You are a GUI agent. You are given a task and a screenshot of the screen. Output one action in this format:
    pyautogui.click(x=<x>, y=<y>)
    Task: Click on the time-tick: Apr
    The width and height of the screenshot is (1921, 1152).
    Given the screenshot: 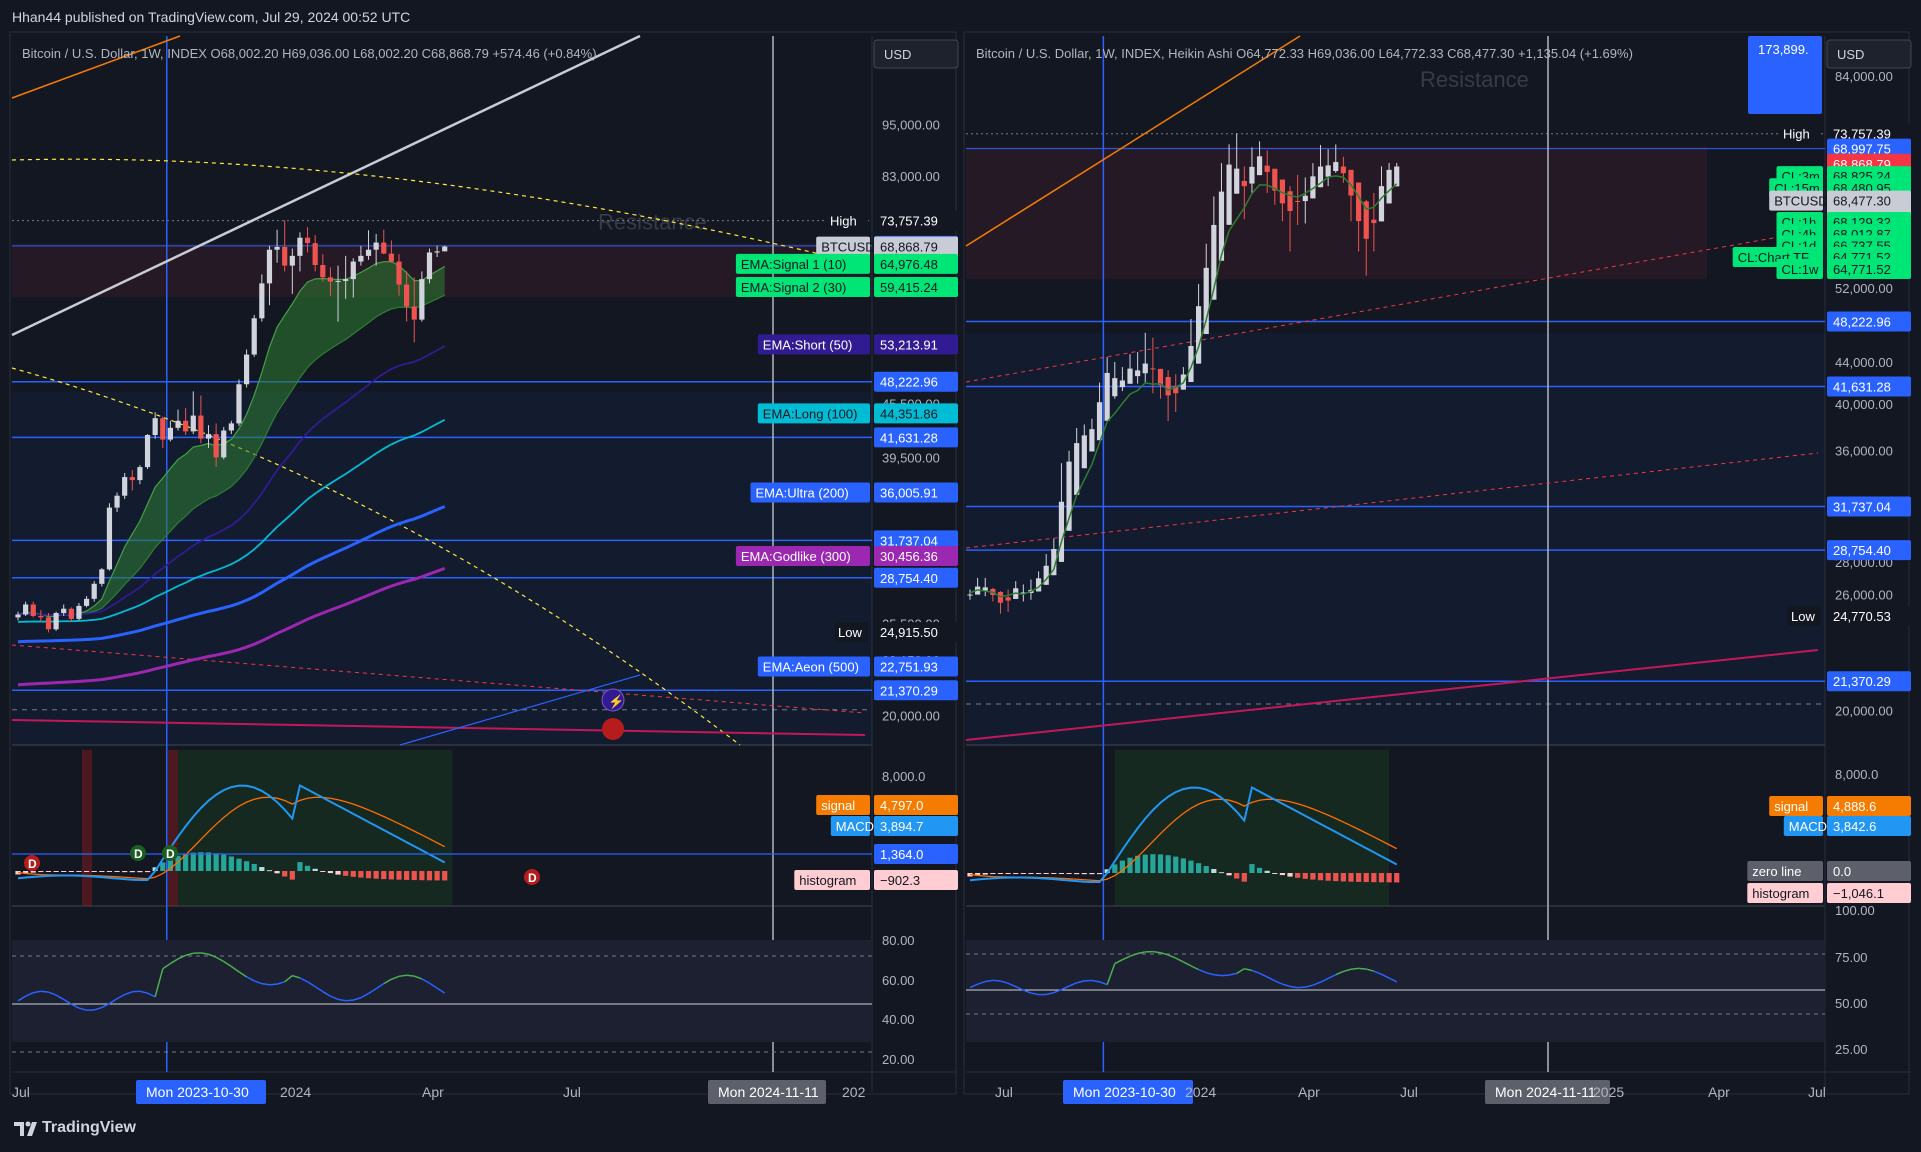 What is the action you would take?
    pyautogui.click(x=1719, y=1092)
    